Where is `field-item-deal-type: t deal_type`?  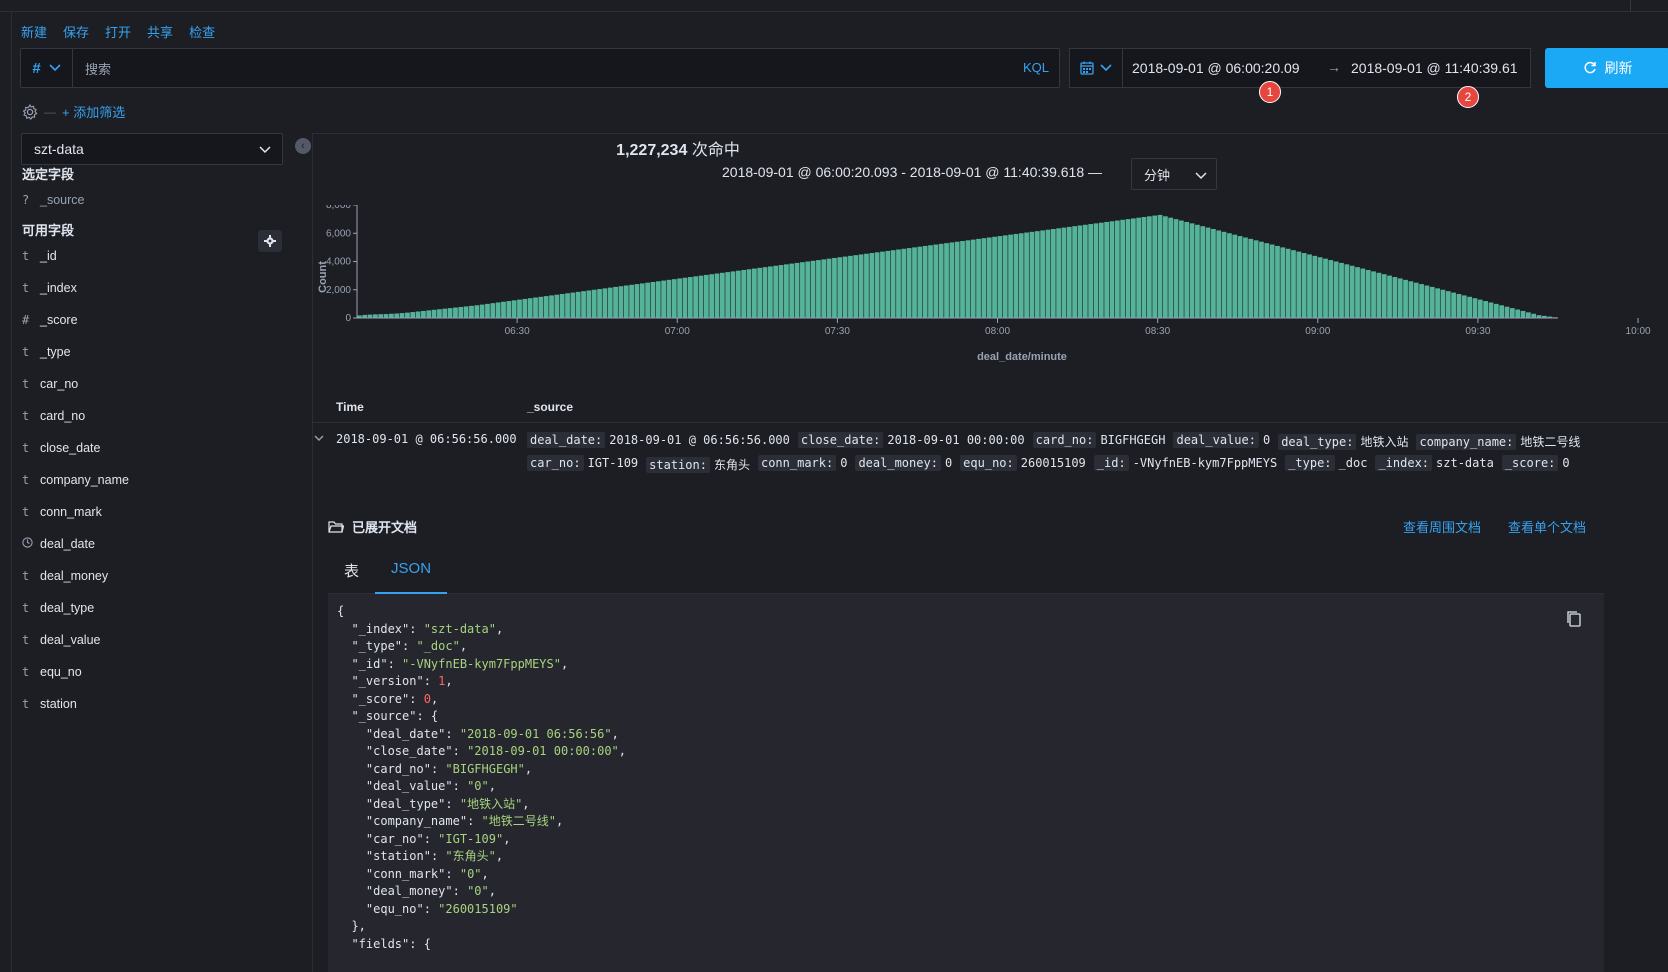
field-item-deal-type: t deal_type is located at coordinates (58, 608).